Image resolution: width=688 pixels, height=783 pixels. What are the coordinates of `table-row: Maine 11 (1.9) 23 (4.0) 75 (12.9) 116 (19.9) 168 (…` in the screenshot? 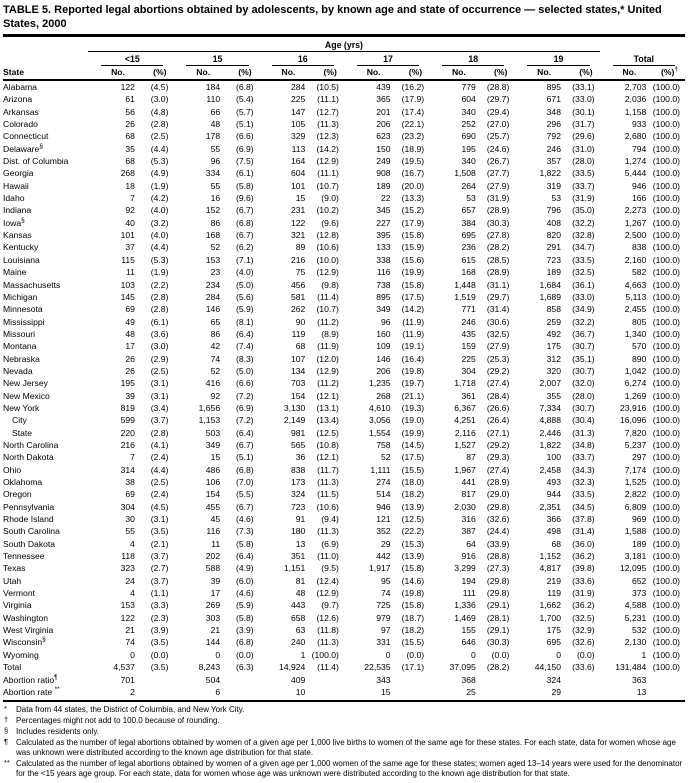 It's located at (344, 272).